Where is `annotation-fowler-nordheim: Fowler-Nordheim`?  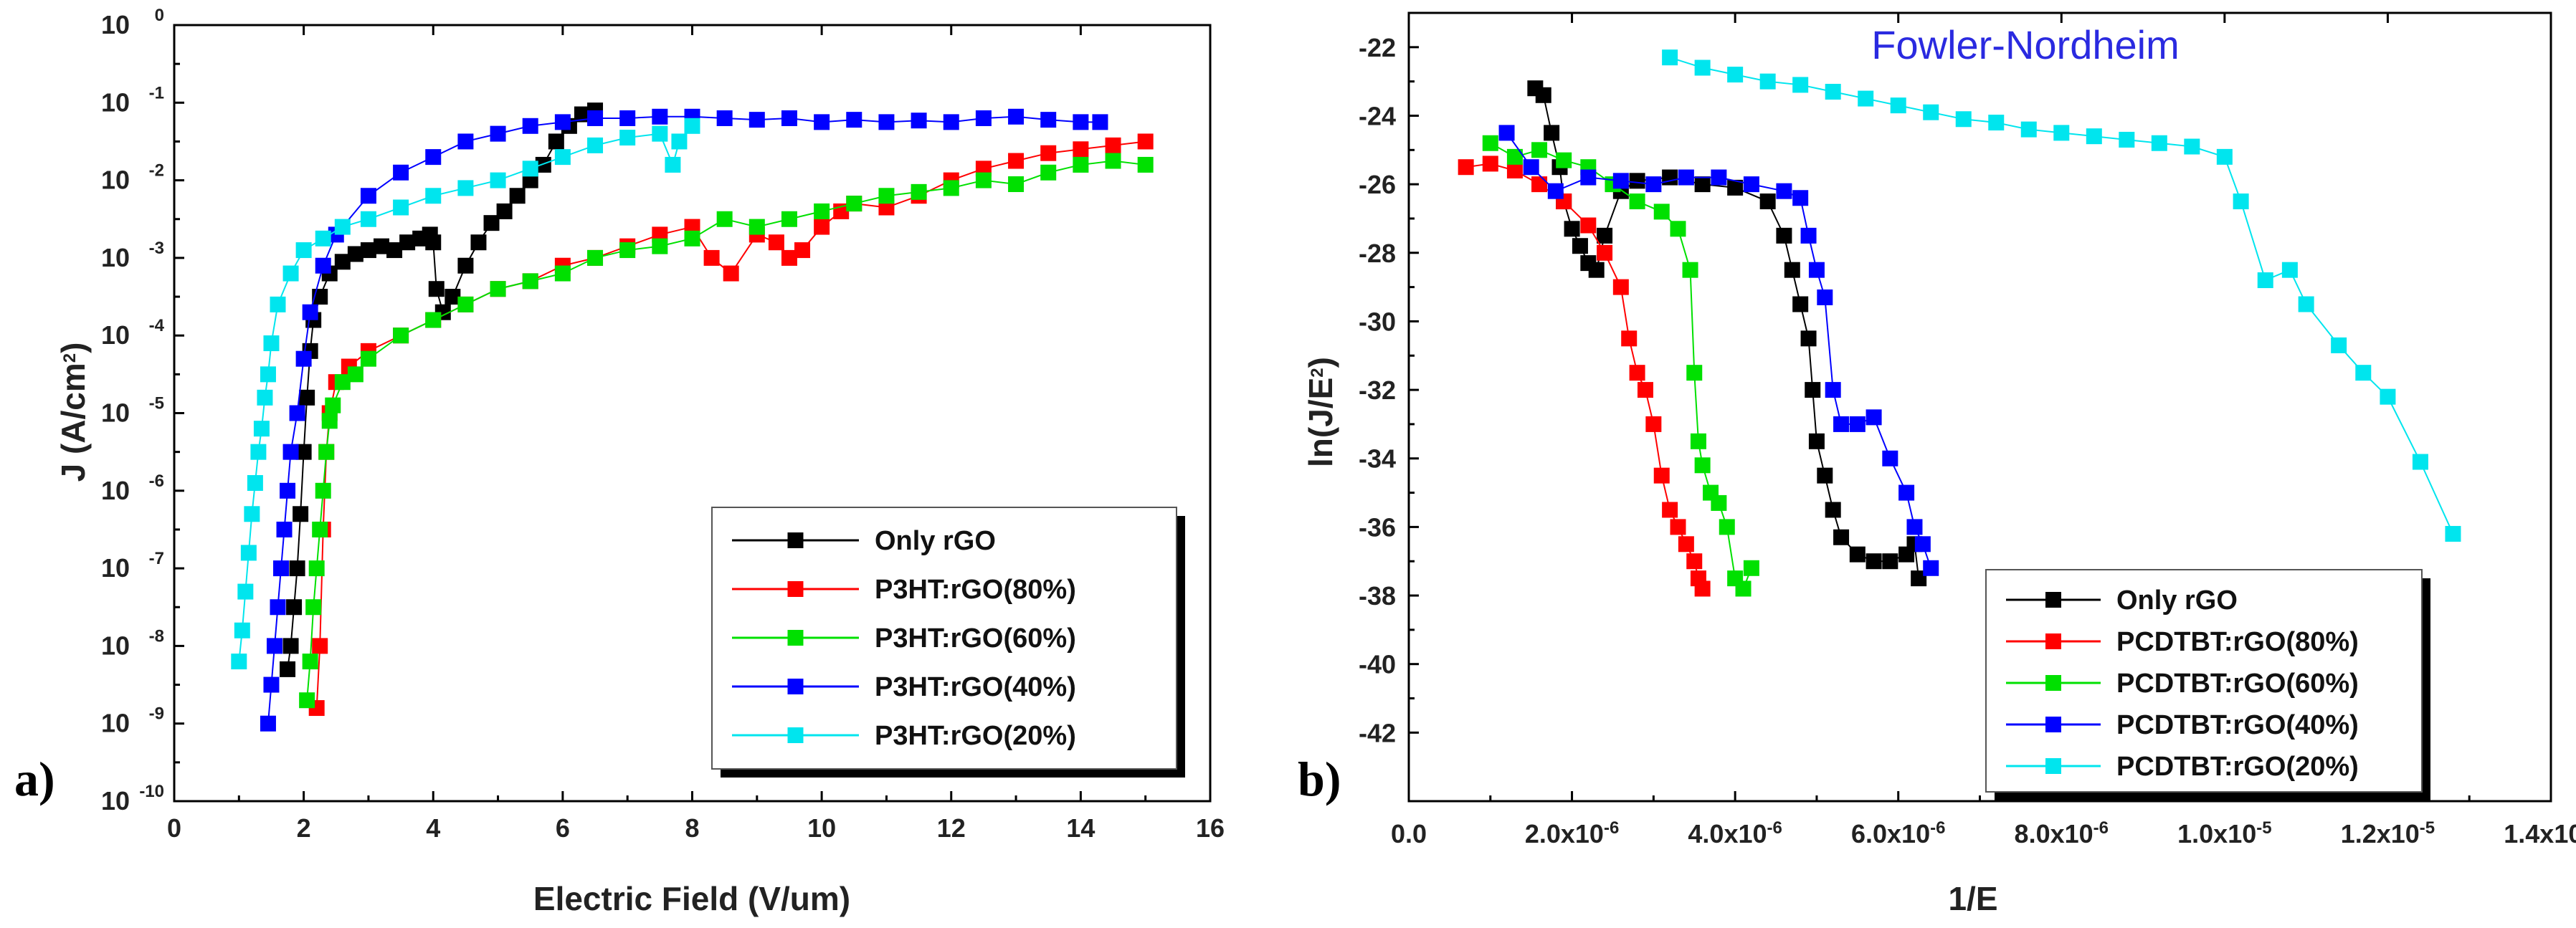
annotation-fowler-nordheim: Fowler-Nordheim is located at coordinates (2025, 44).